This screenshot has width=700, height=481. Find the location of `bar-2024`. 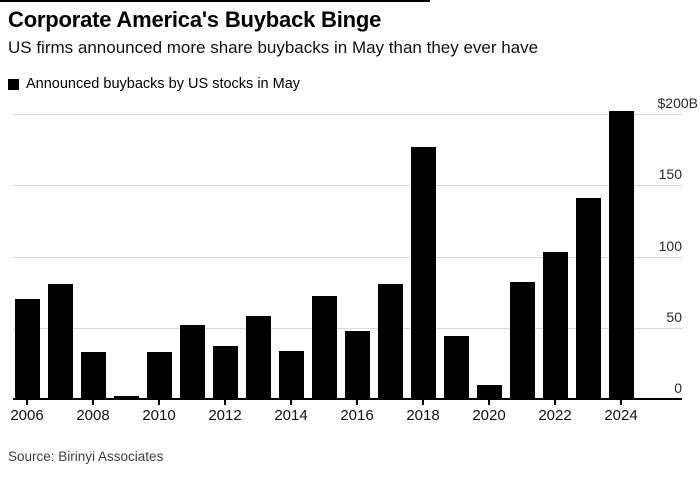

bar-2024 is located at coordinates (621, 255).